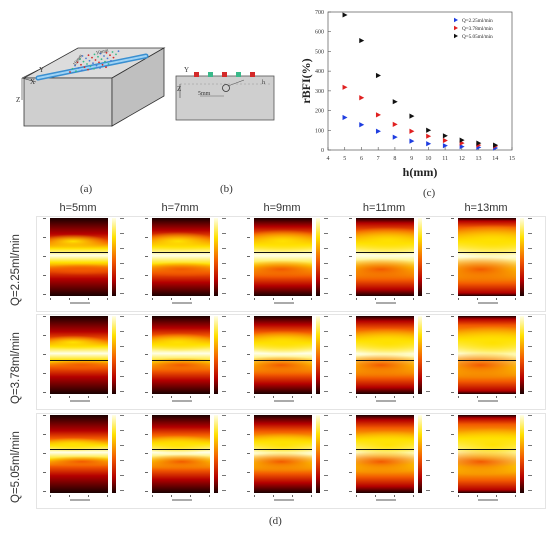 The image size is (549, 538). What do you see at coordinates (420, 172) in the screenshot?
I see `x-axis-label: h(mm)` at bounding box center [420, 172].